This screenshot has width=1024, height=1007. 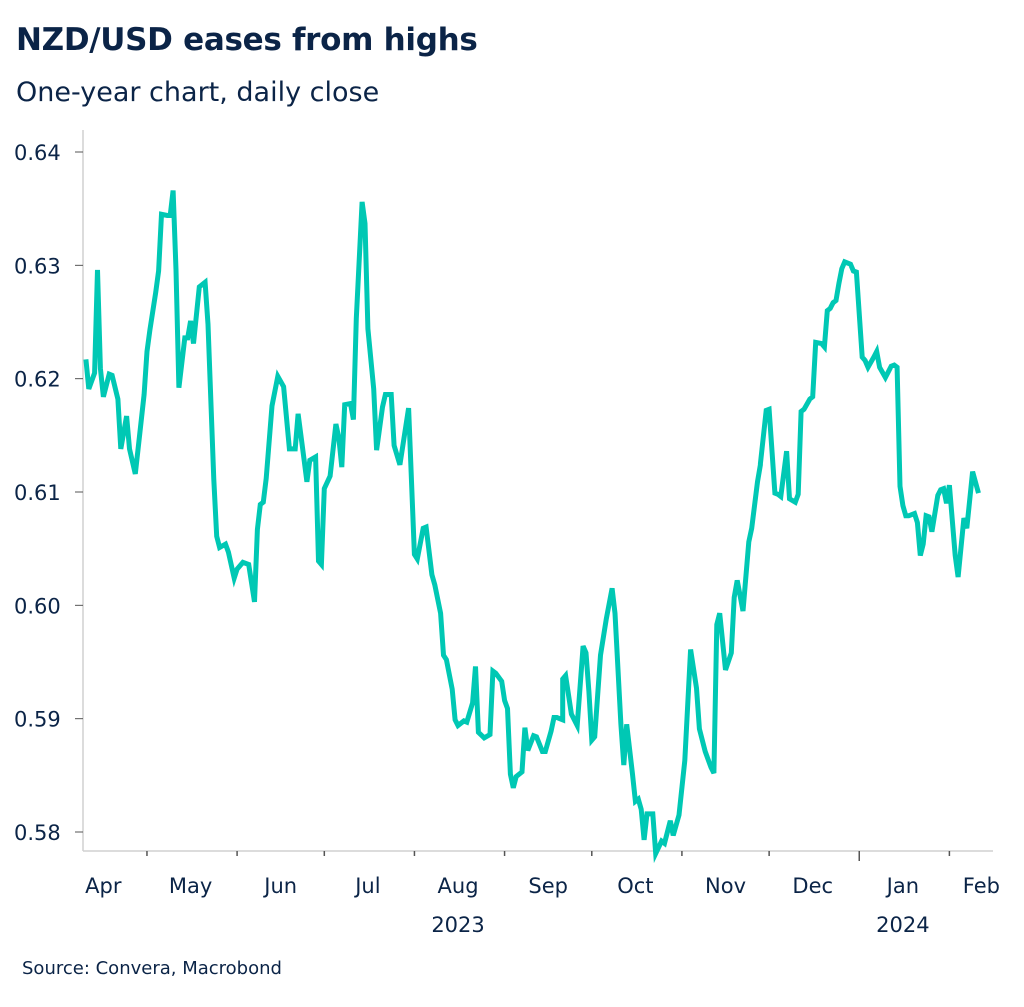 I want to click on x-tick-label: May, so click(x=190, y=886).